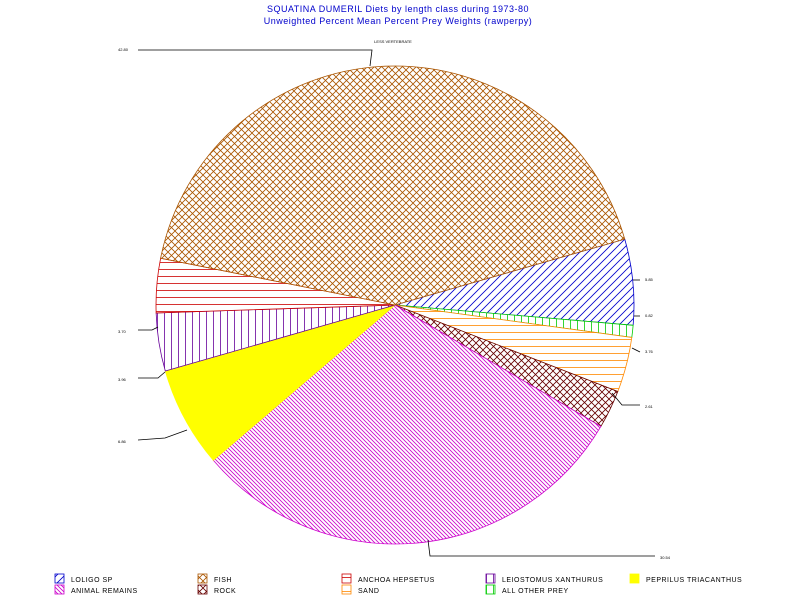  What do you see at coordinates (122, 379) in the screenshot?
I see `slice-label-leiostomus: 3.96` at bounding box center [122, 379].